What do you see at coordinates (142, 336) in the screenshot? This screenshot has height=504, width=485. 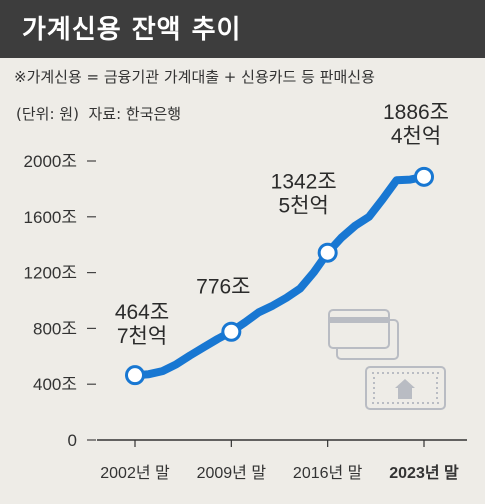 I see `data-label: 7천억` at bounding box center [142, 336].